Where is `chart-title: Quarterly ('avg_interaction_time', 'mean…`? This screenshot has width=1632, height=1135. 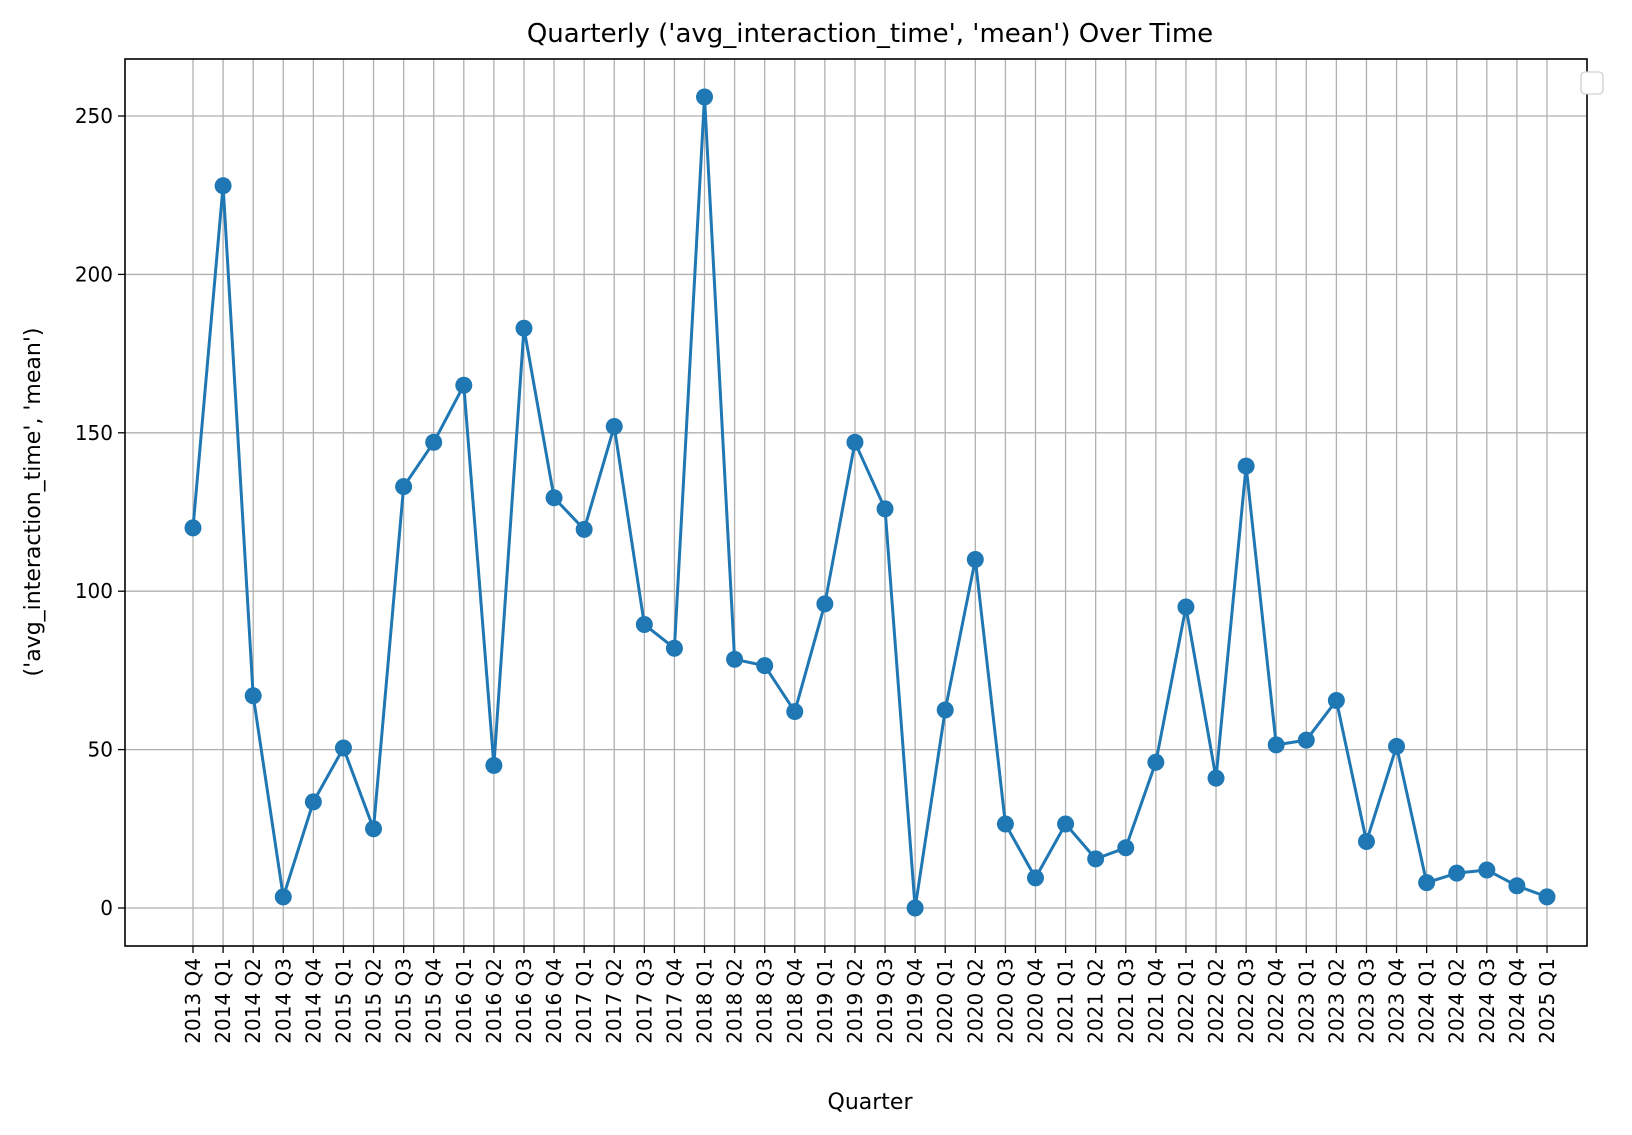 chart-title: Quarterly ('avg_interaction_time', 'mean… is located at coordinates (870, 34).